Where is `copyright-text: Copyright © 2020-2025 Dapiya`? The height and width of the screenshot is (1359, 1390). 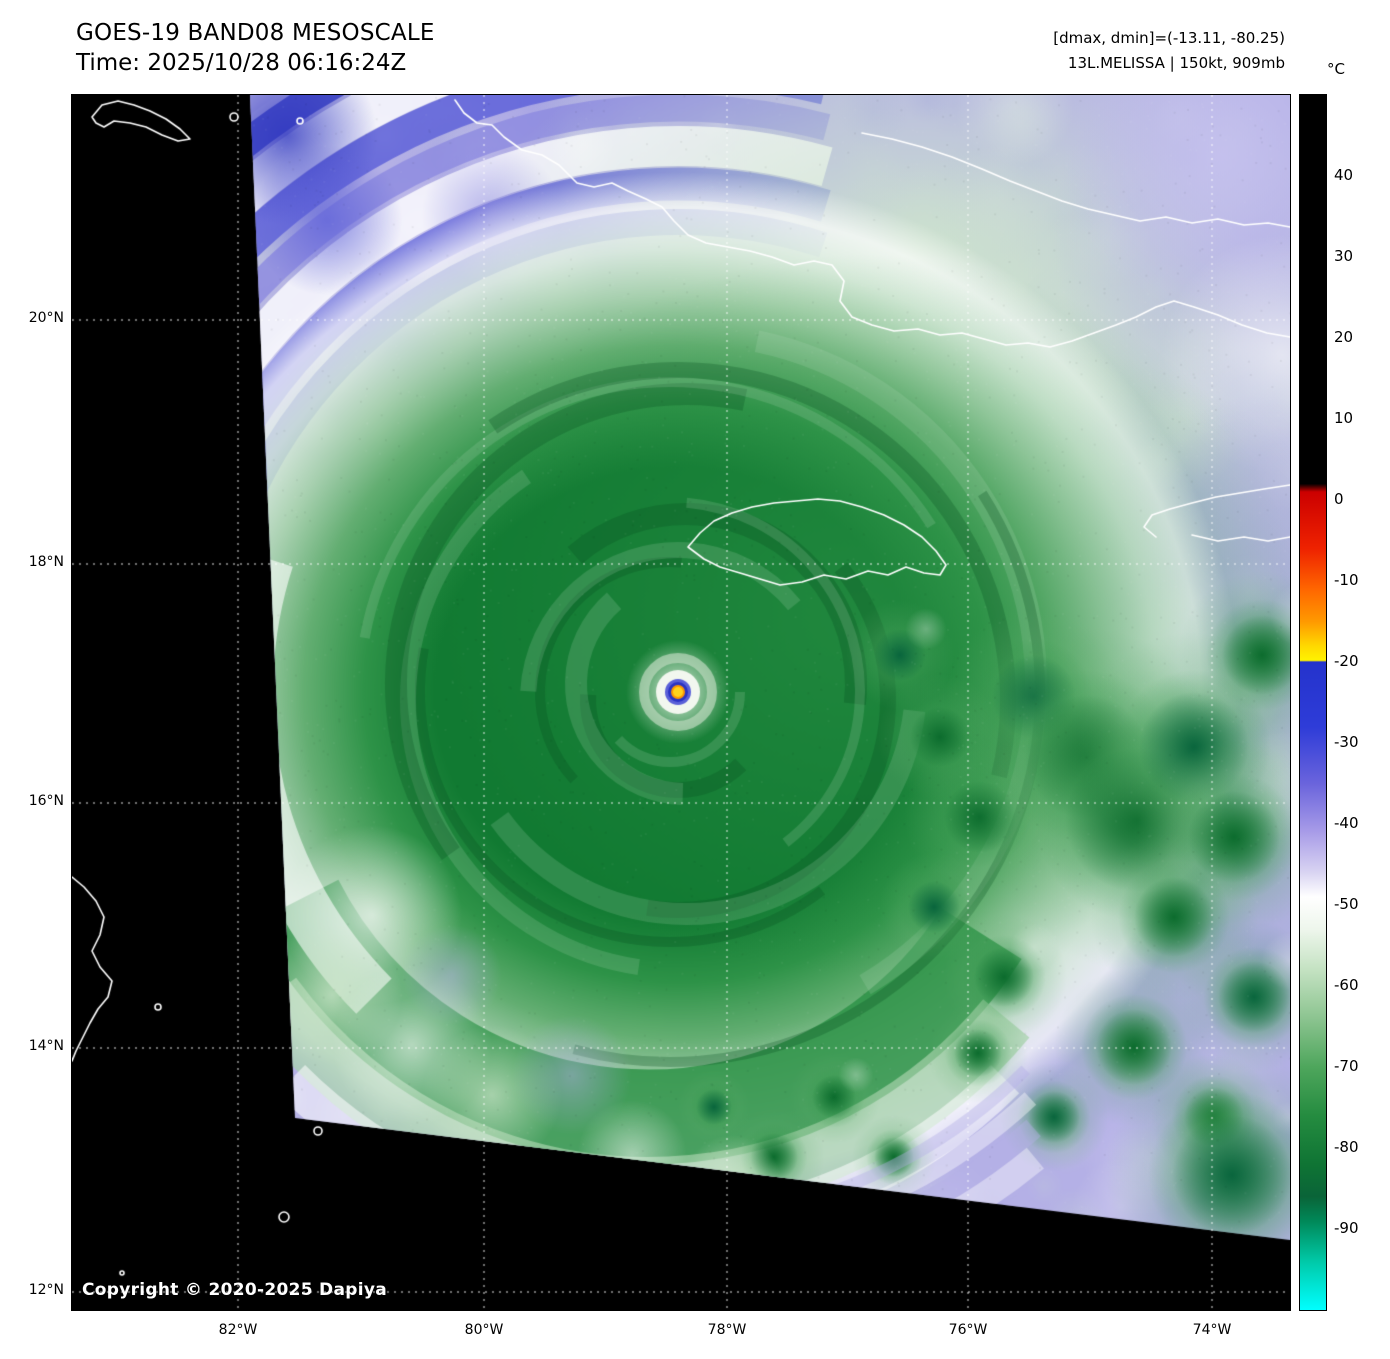 copyright-text: Copyright © 2020-2025 Dapiya is located at coordinates (234, 1290).